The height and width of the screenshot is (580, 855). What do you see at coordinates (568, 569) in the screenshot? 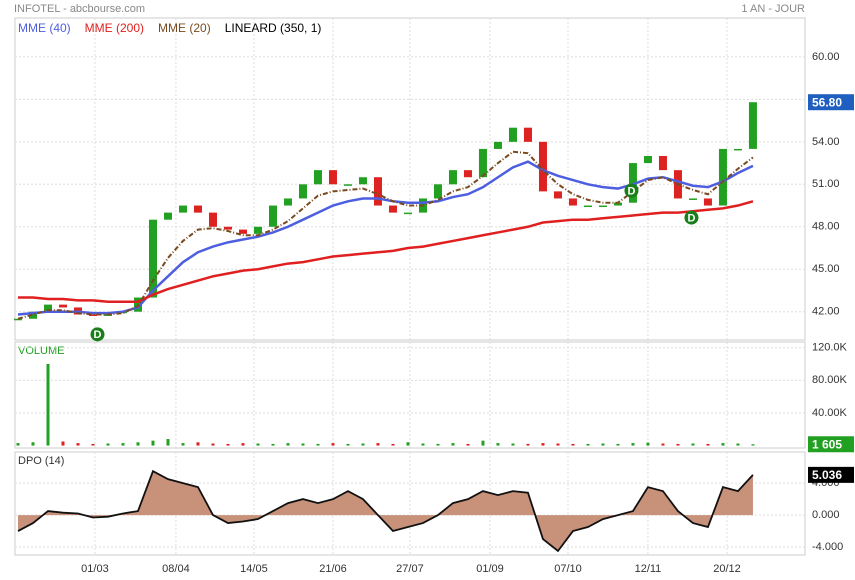
I see `x-tick-label: 07/10` at bounding box center [568, 569].